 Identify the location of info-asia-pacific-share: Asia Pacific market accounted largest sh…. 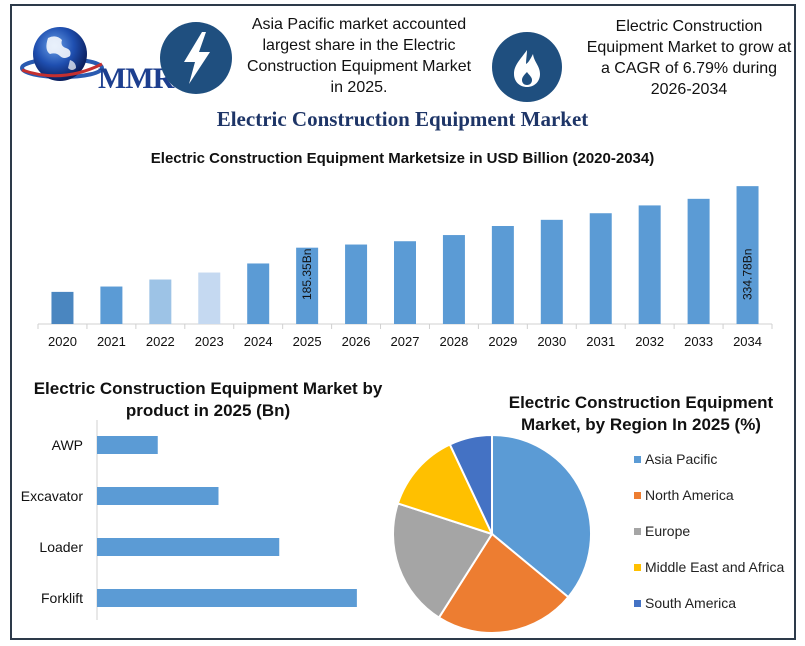
(359, 56).